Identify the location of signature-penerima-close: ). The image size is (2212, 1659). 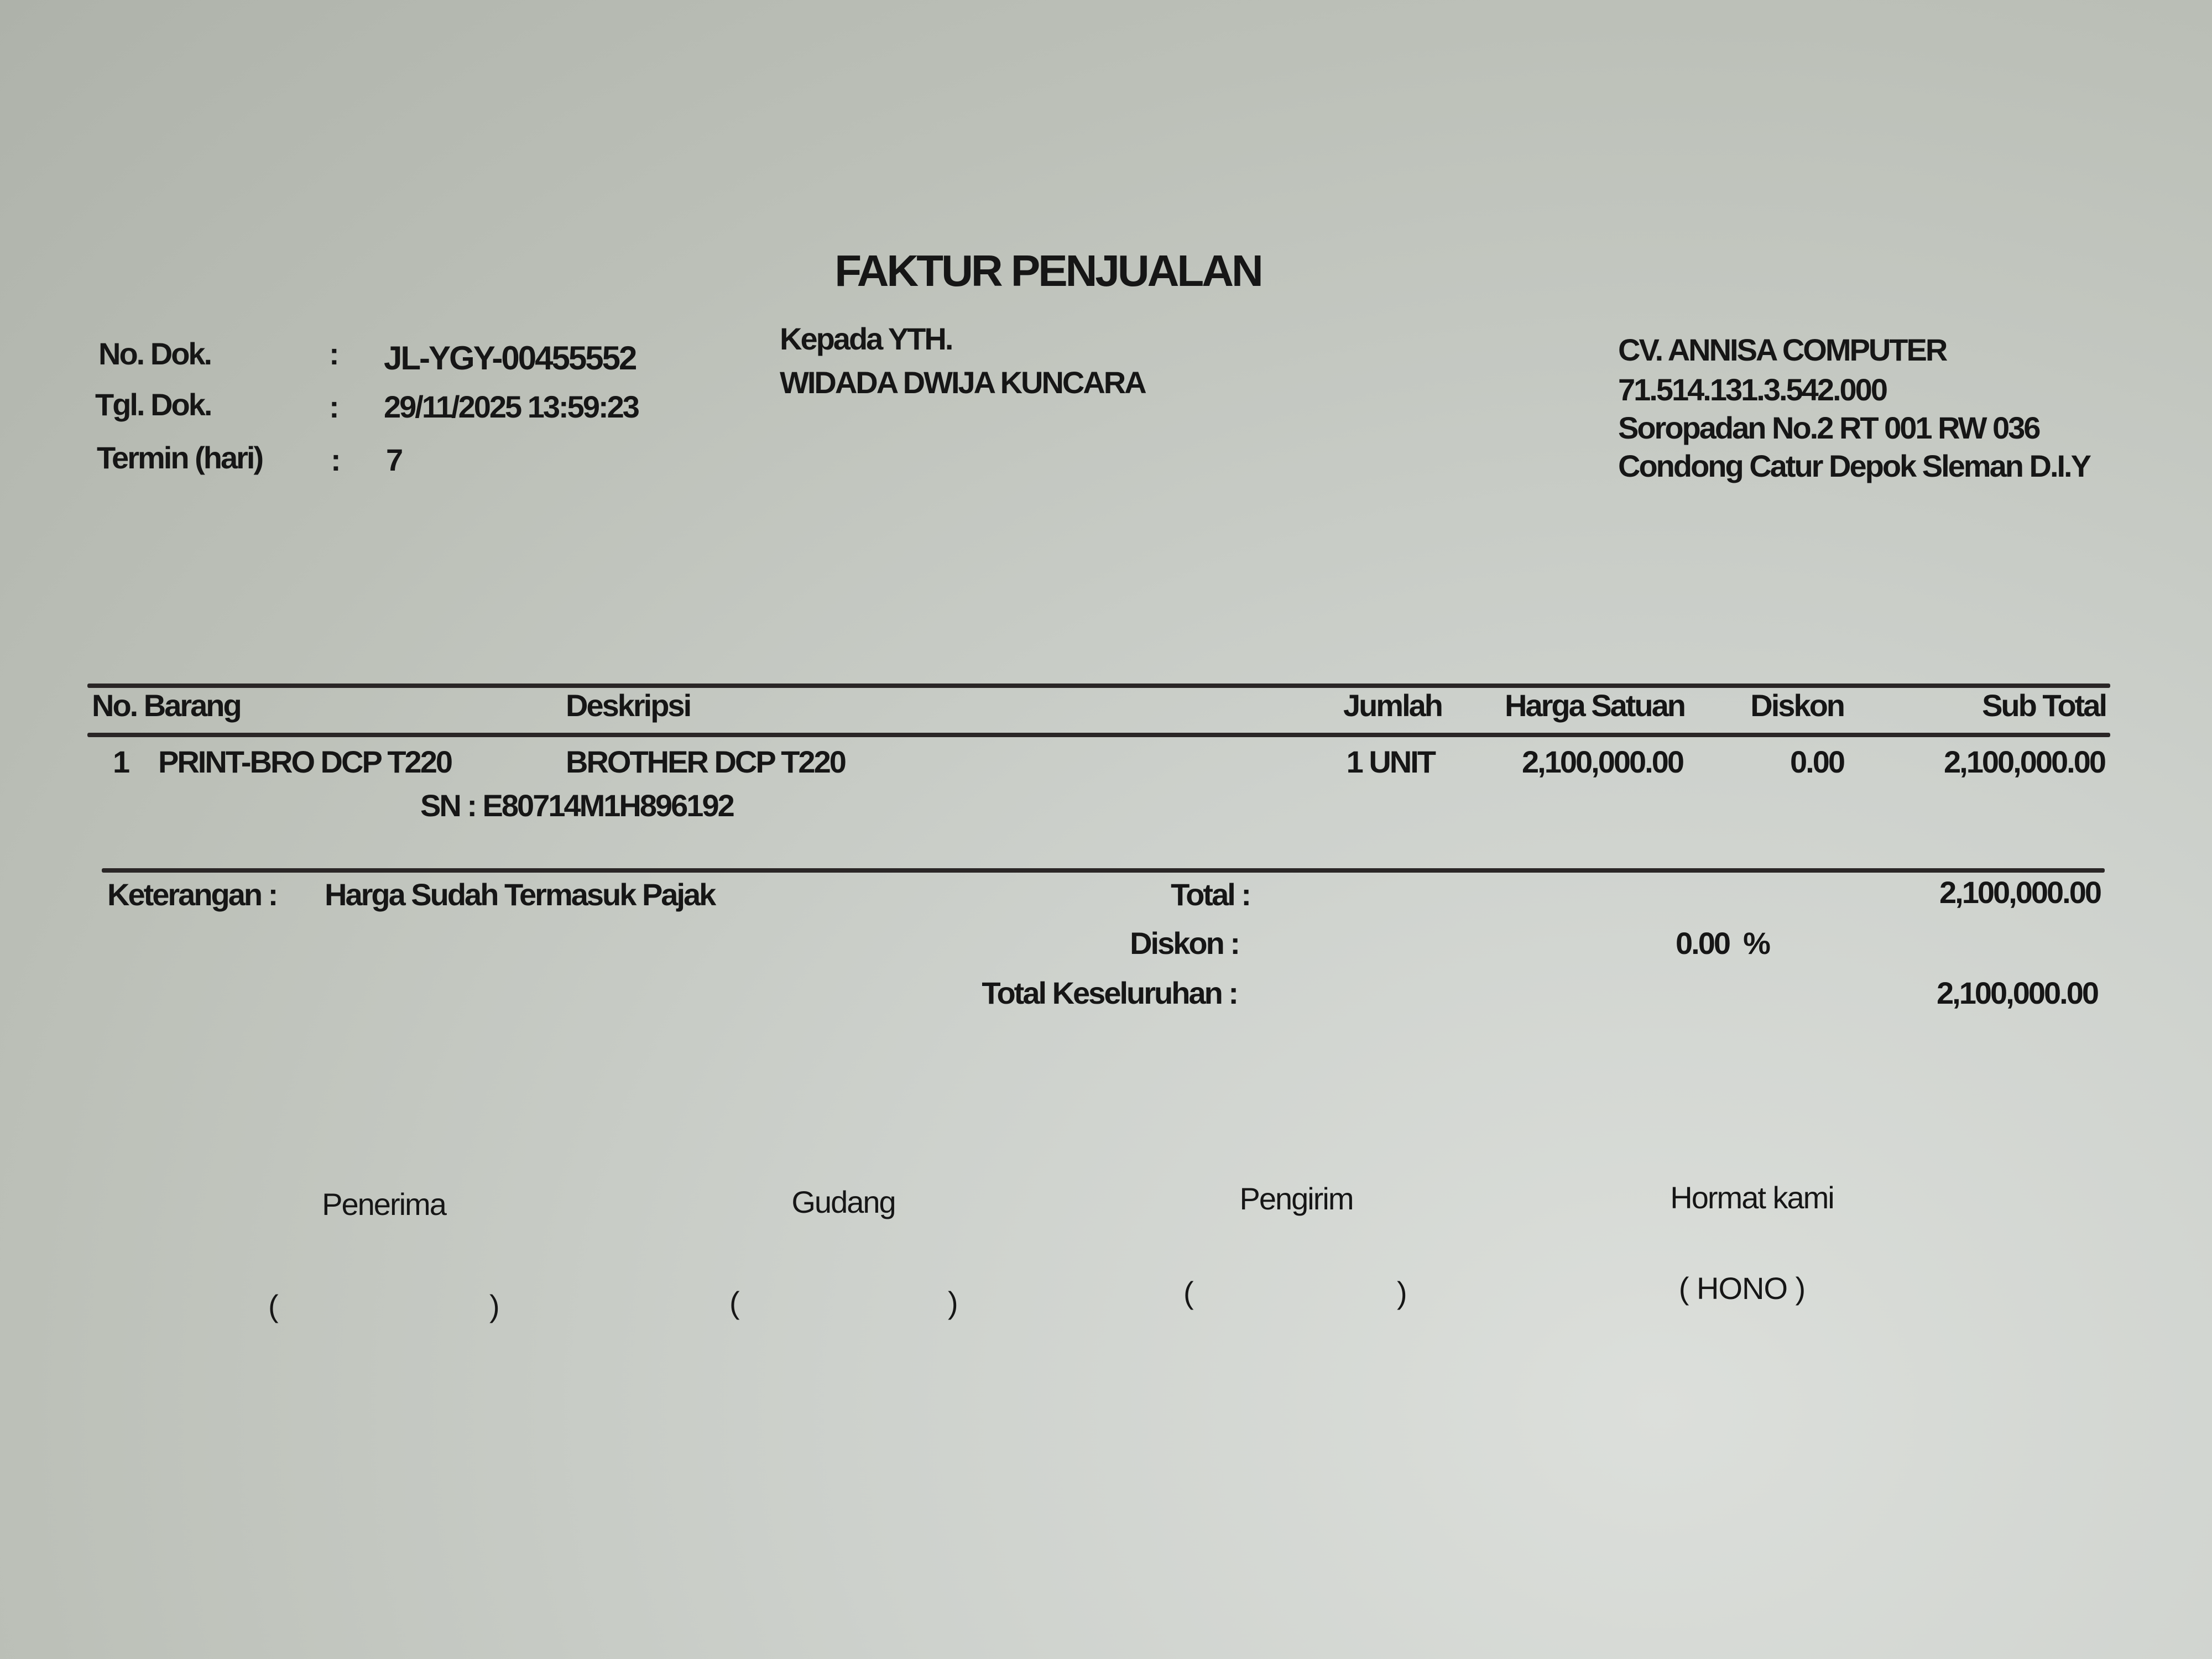
(495, 1305).